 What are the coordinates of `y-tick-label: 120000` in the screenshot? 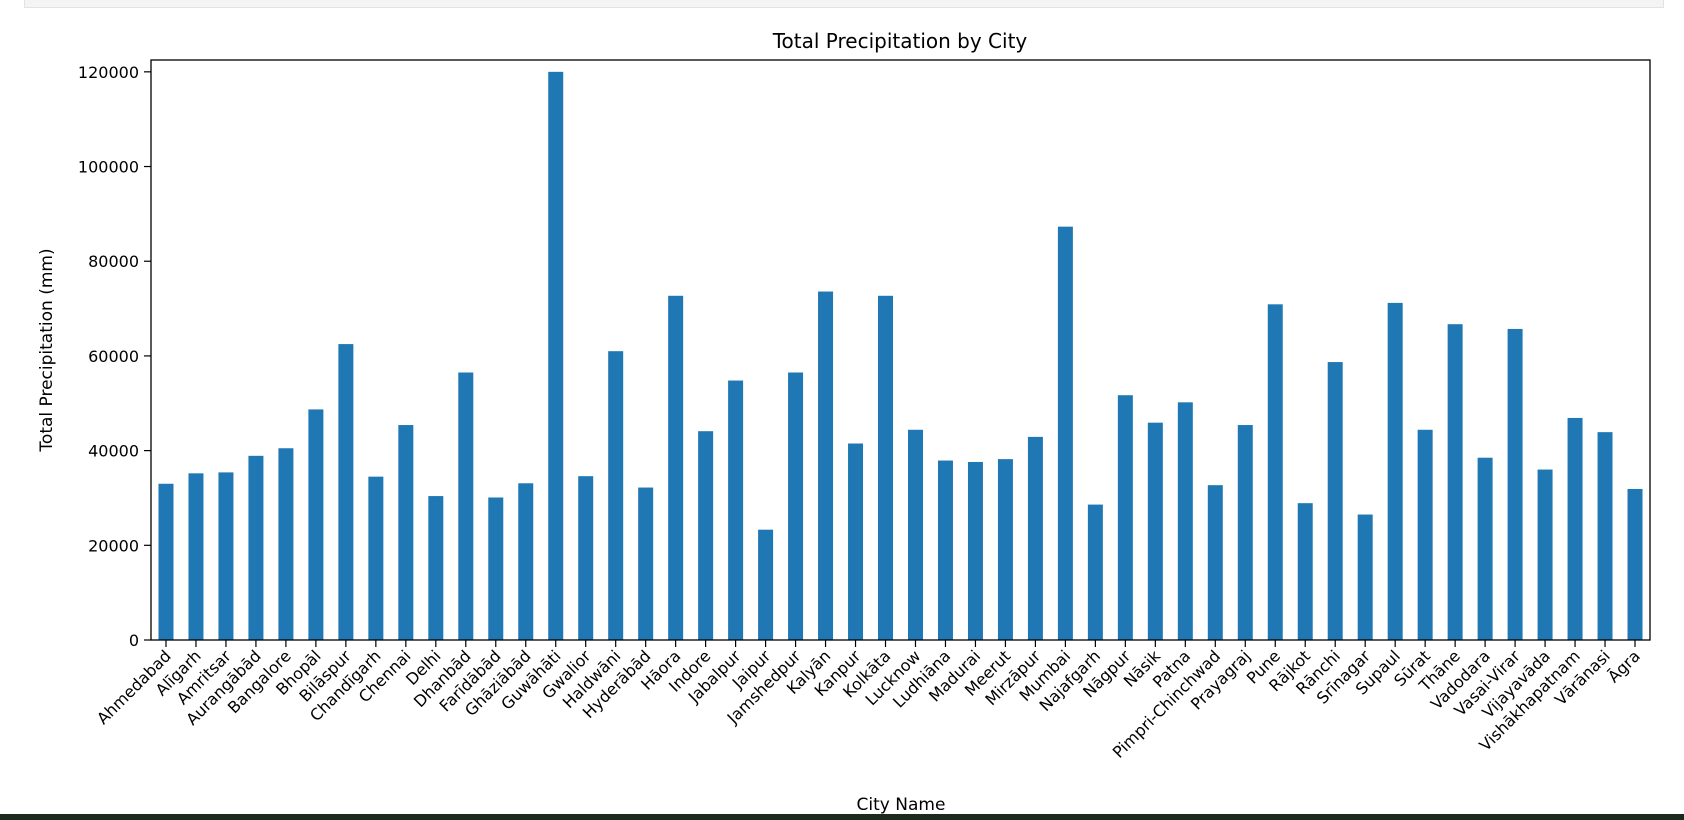 It's located at (108, 72).